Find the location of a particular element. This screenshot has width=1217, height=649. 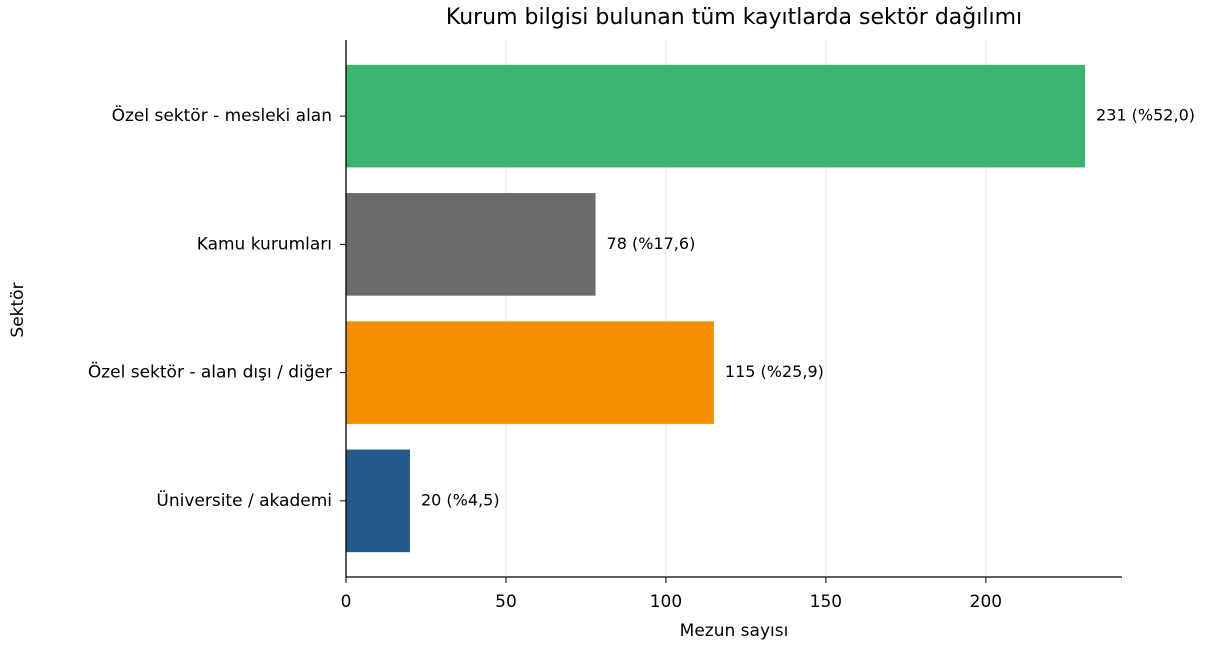

value-label: 78 (%17,6) is located at coordinates (651, 243).